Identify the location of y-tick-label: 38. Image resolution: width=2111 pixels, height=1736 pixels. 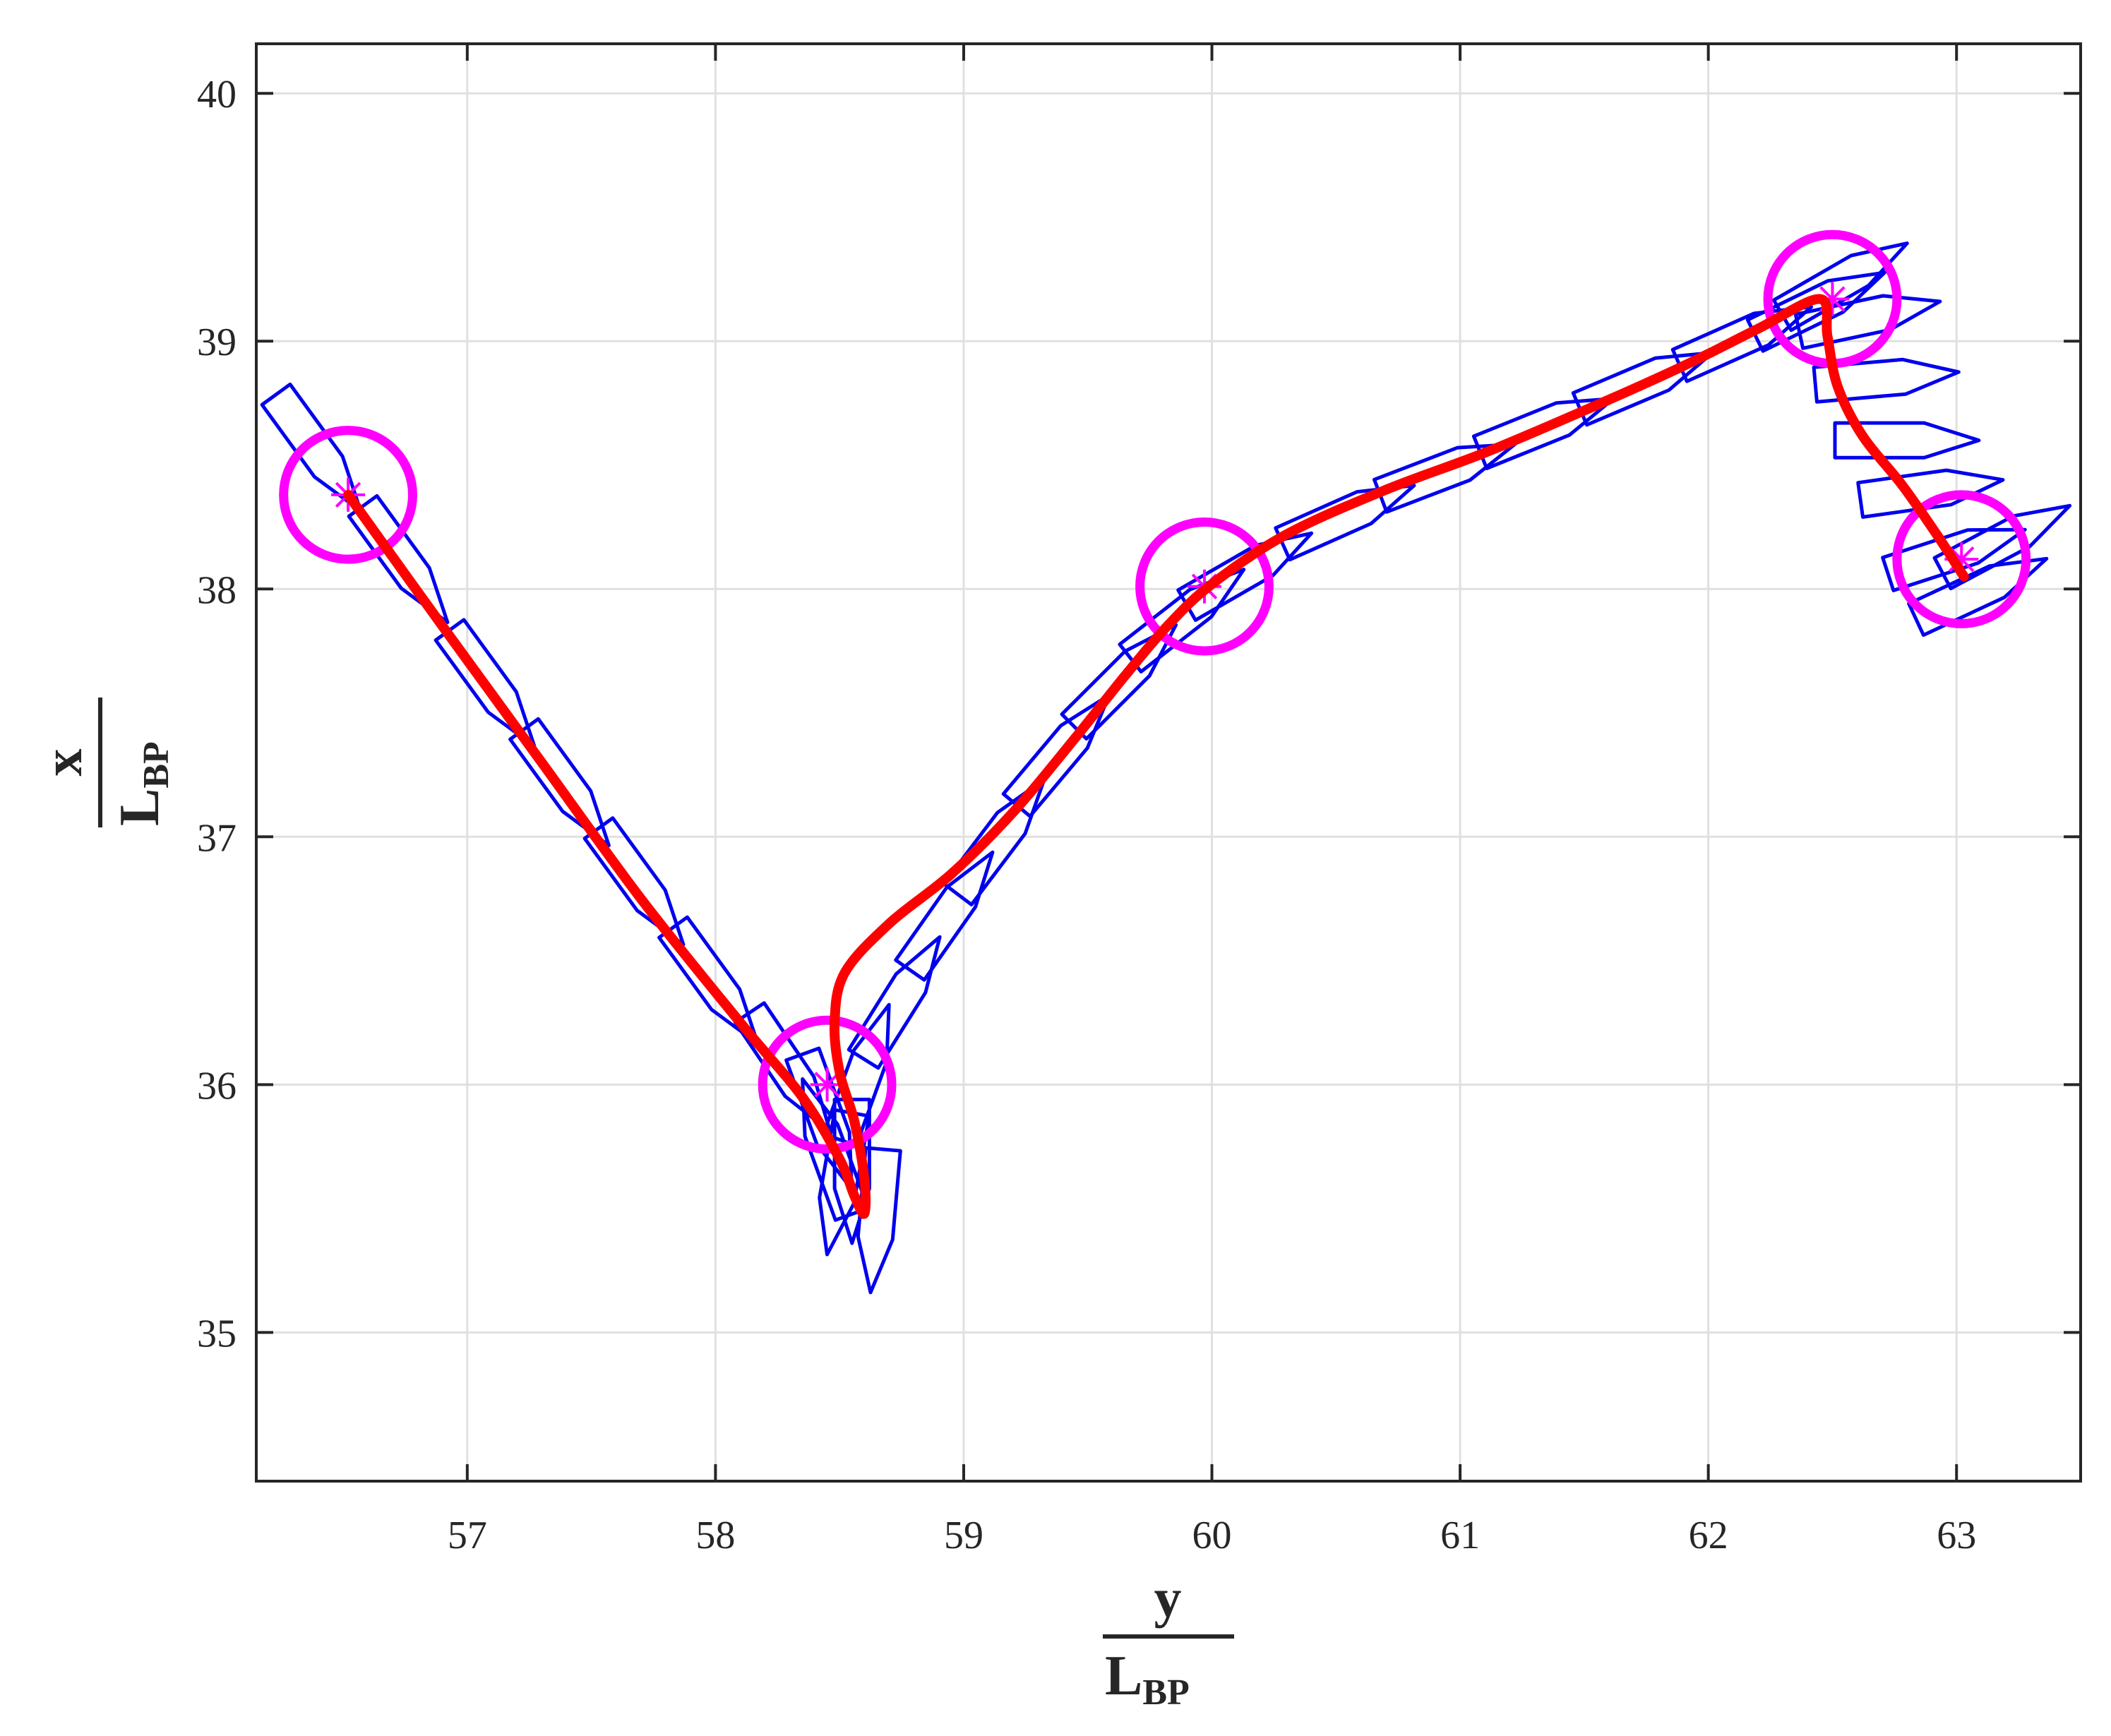
(217, 590).